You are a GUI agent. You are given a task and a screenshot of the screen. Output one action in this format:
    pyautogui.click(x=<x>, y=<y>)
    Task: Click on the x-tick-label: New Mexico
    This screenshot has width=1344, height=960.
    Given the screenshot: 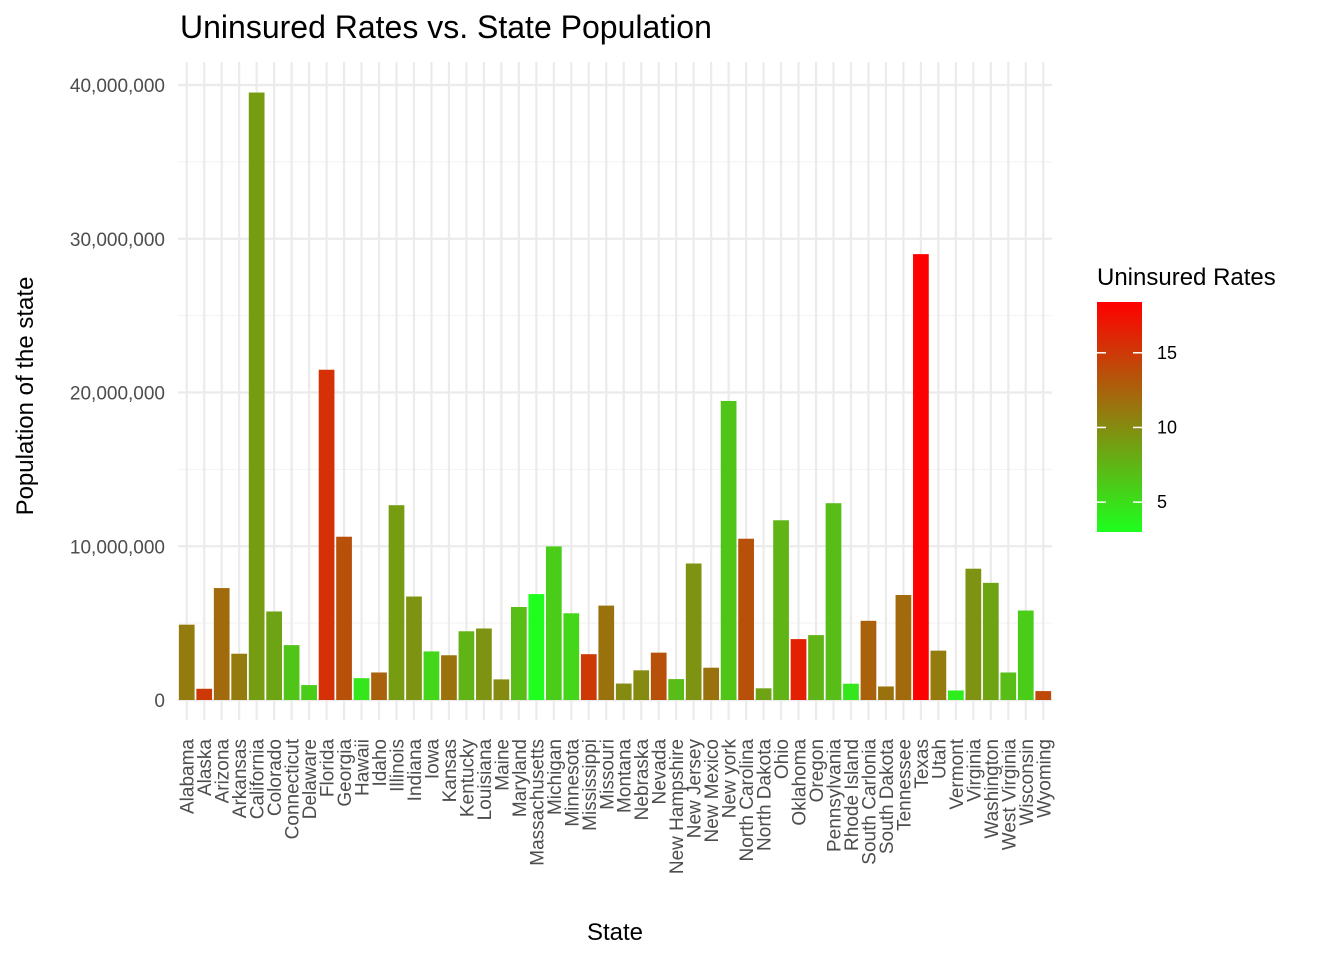 What is the action you would take?
    pyautogui.click(x=712, y=790)
    